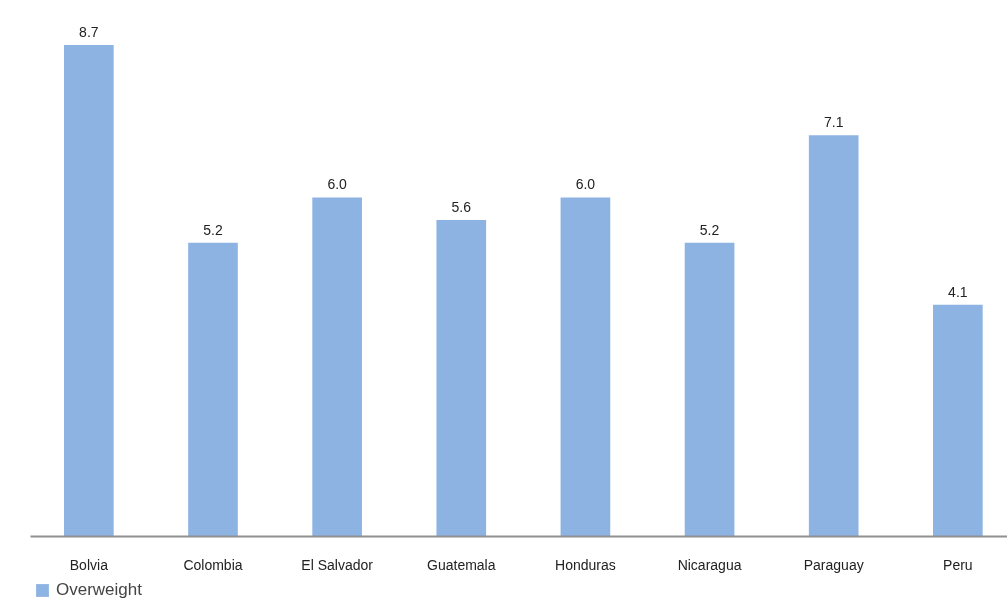 The image size is (1007, 614). I want to click on data-label: 5.6, so click(461, 207).